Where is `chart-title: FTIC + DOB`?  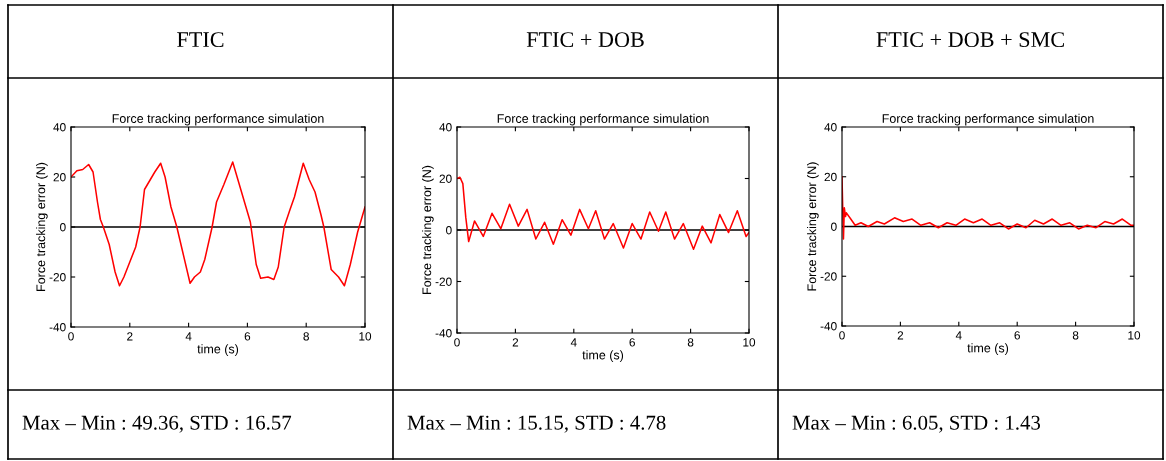 chart-title: FTIC + DOB is located at coordinates (585, 40).